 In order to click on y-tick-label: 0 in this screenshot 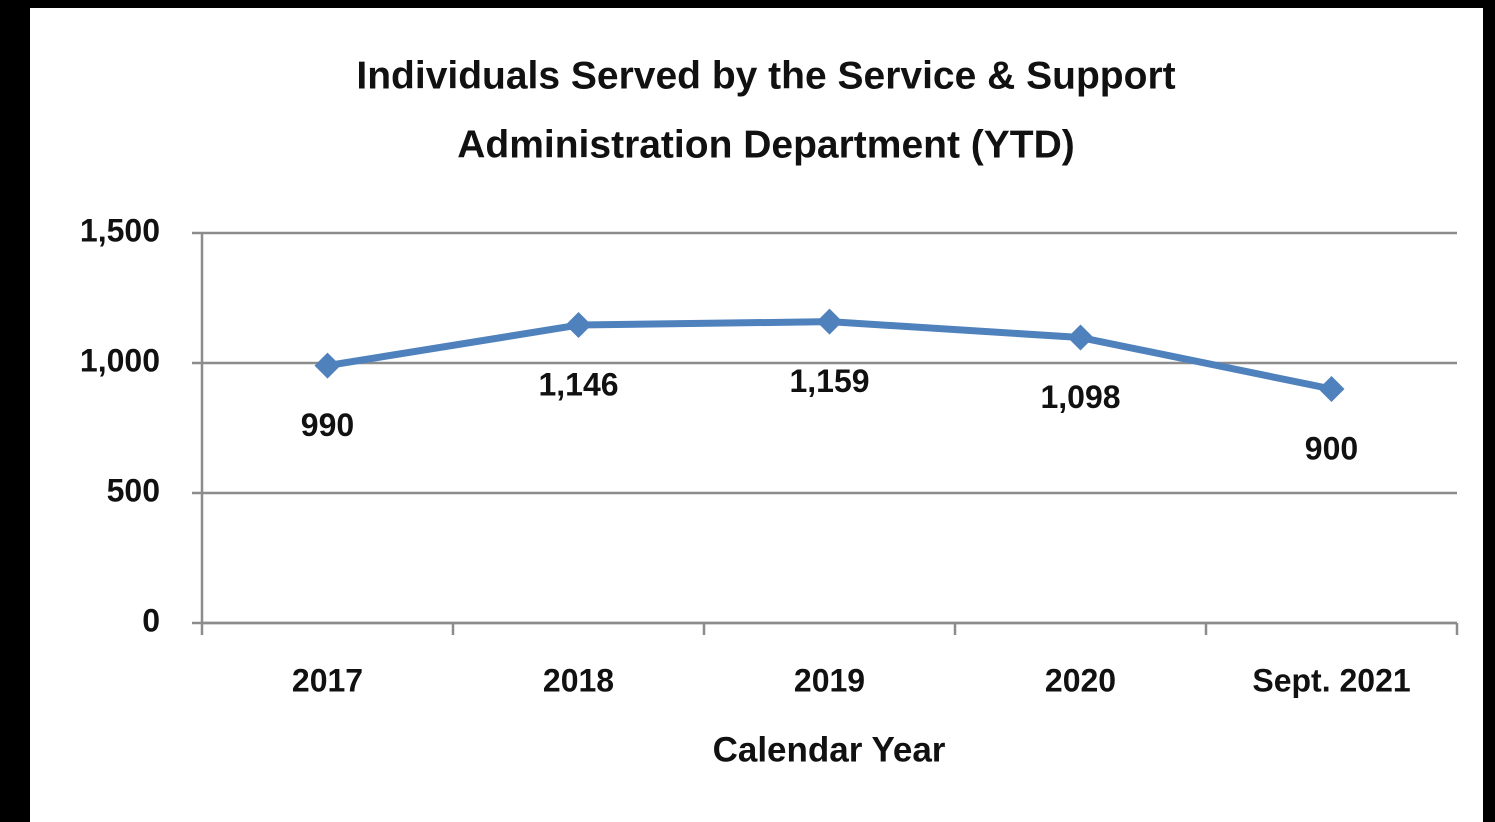, I will do `click(151, 620)`.